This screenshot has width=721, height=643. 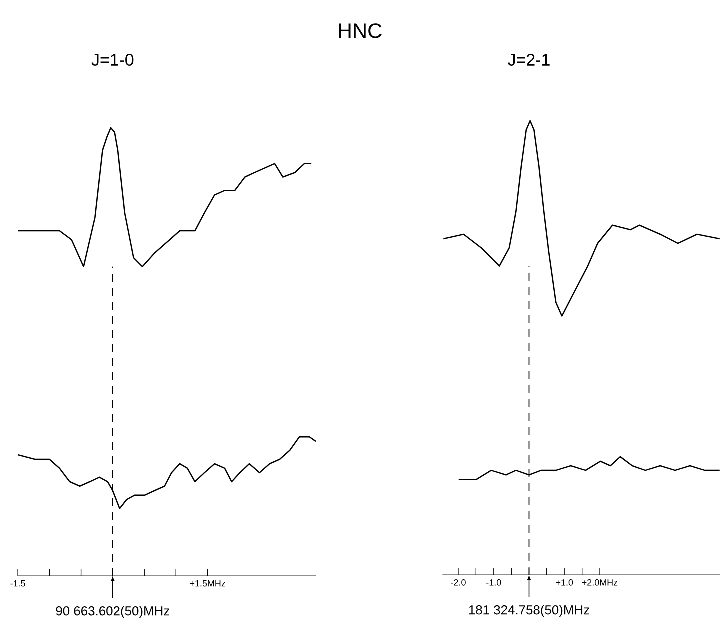 What do you see at coordinates (113, 612) in the screenshot?
I see `text: 90 663.602(50)MHz` at bounding box center [113, 612].